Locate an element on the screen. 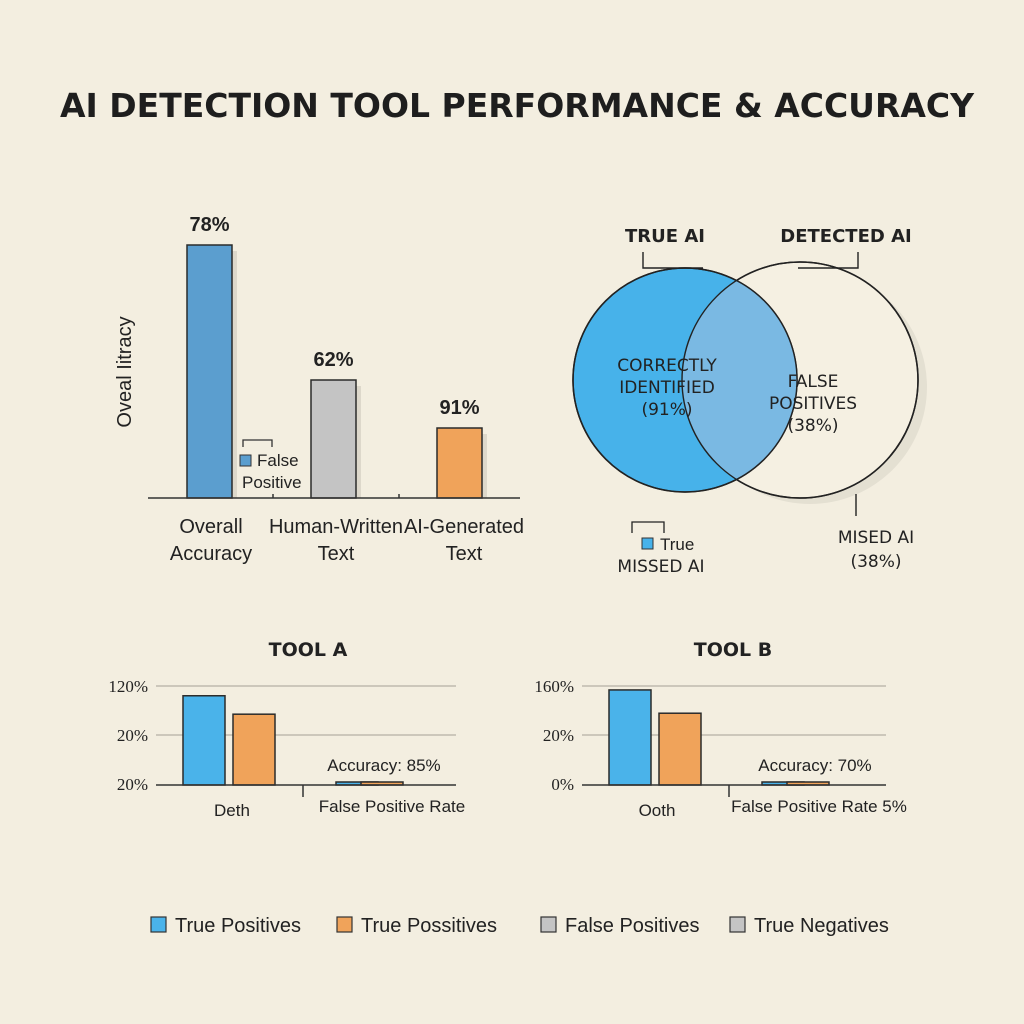 The height and width of the screenshot is (1024, 1024). annotation-label: False is located at coordinates (278, 460).